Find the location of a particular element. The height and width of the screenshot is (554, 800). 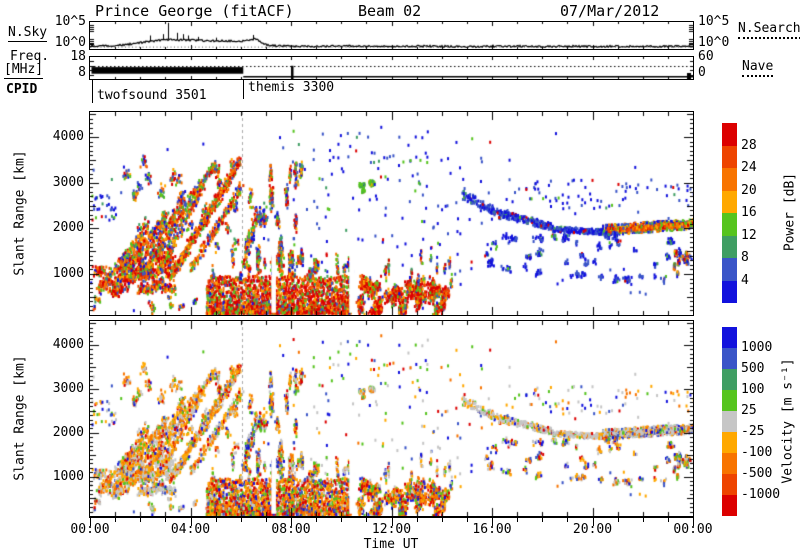

frequency-panel is located at coordinates (391, 68).